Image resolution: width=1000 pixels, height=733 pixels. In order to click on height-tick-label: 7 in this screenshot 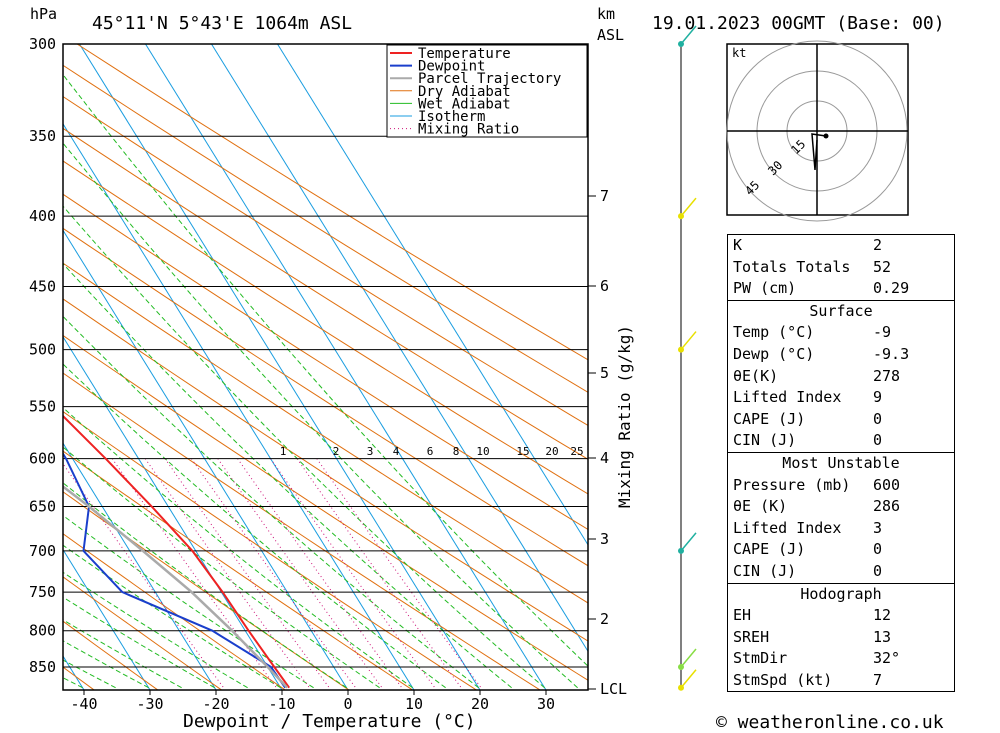, I will do `click(604, 196)`.